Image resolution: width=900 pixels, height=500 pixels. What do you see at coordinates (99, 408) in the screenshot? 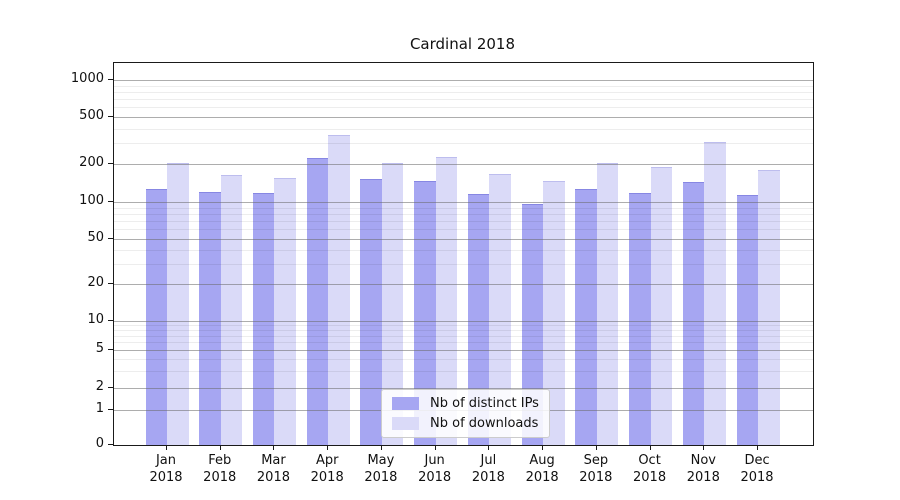
I see `y-tick-label: 1` at bounding box center [99, 408].